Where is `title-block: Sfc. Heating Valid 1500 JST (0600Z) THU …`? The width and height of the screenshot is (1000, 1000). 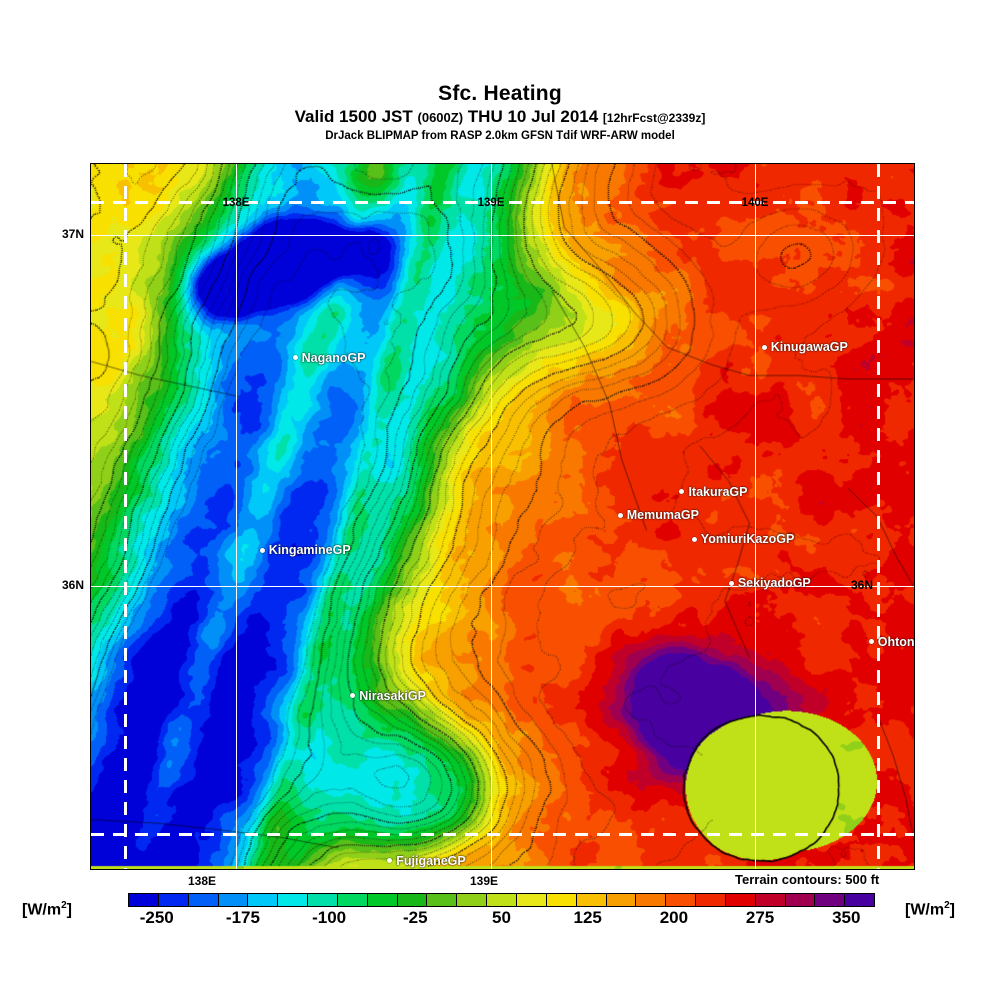 title-block: Sfc. Heating Valid 1500 JST (0600Z) THU … is located at coordinates (500, 112).